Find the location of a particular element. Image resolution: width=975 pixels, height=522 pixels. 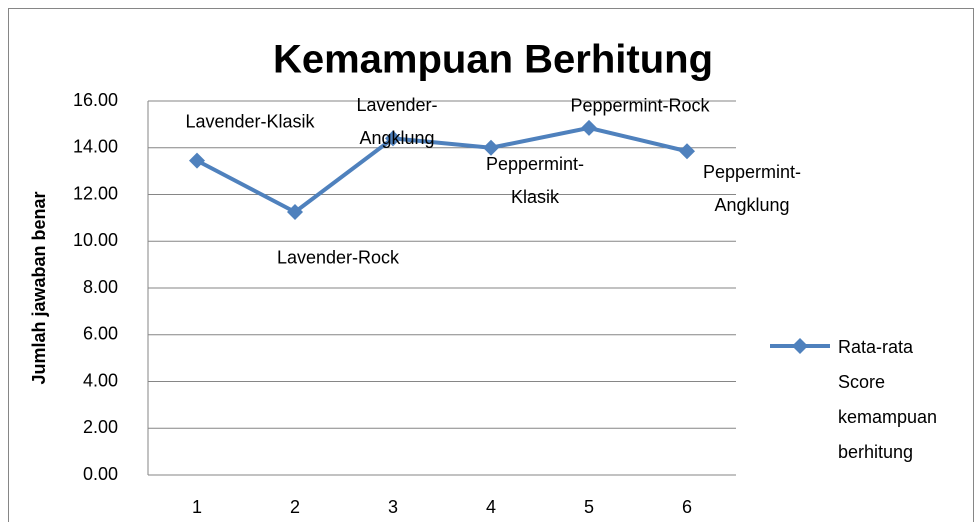

y-tick-label: 0.00 is located at coordinates (100, 474).